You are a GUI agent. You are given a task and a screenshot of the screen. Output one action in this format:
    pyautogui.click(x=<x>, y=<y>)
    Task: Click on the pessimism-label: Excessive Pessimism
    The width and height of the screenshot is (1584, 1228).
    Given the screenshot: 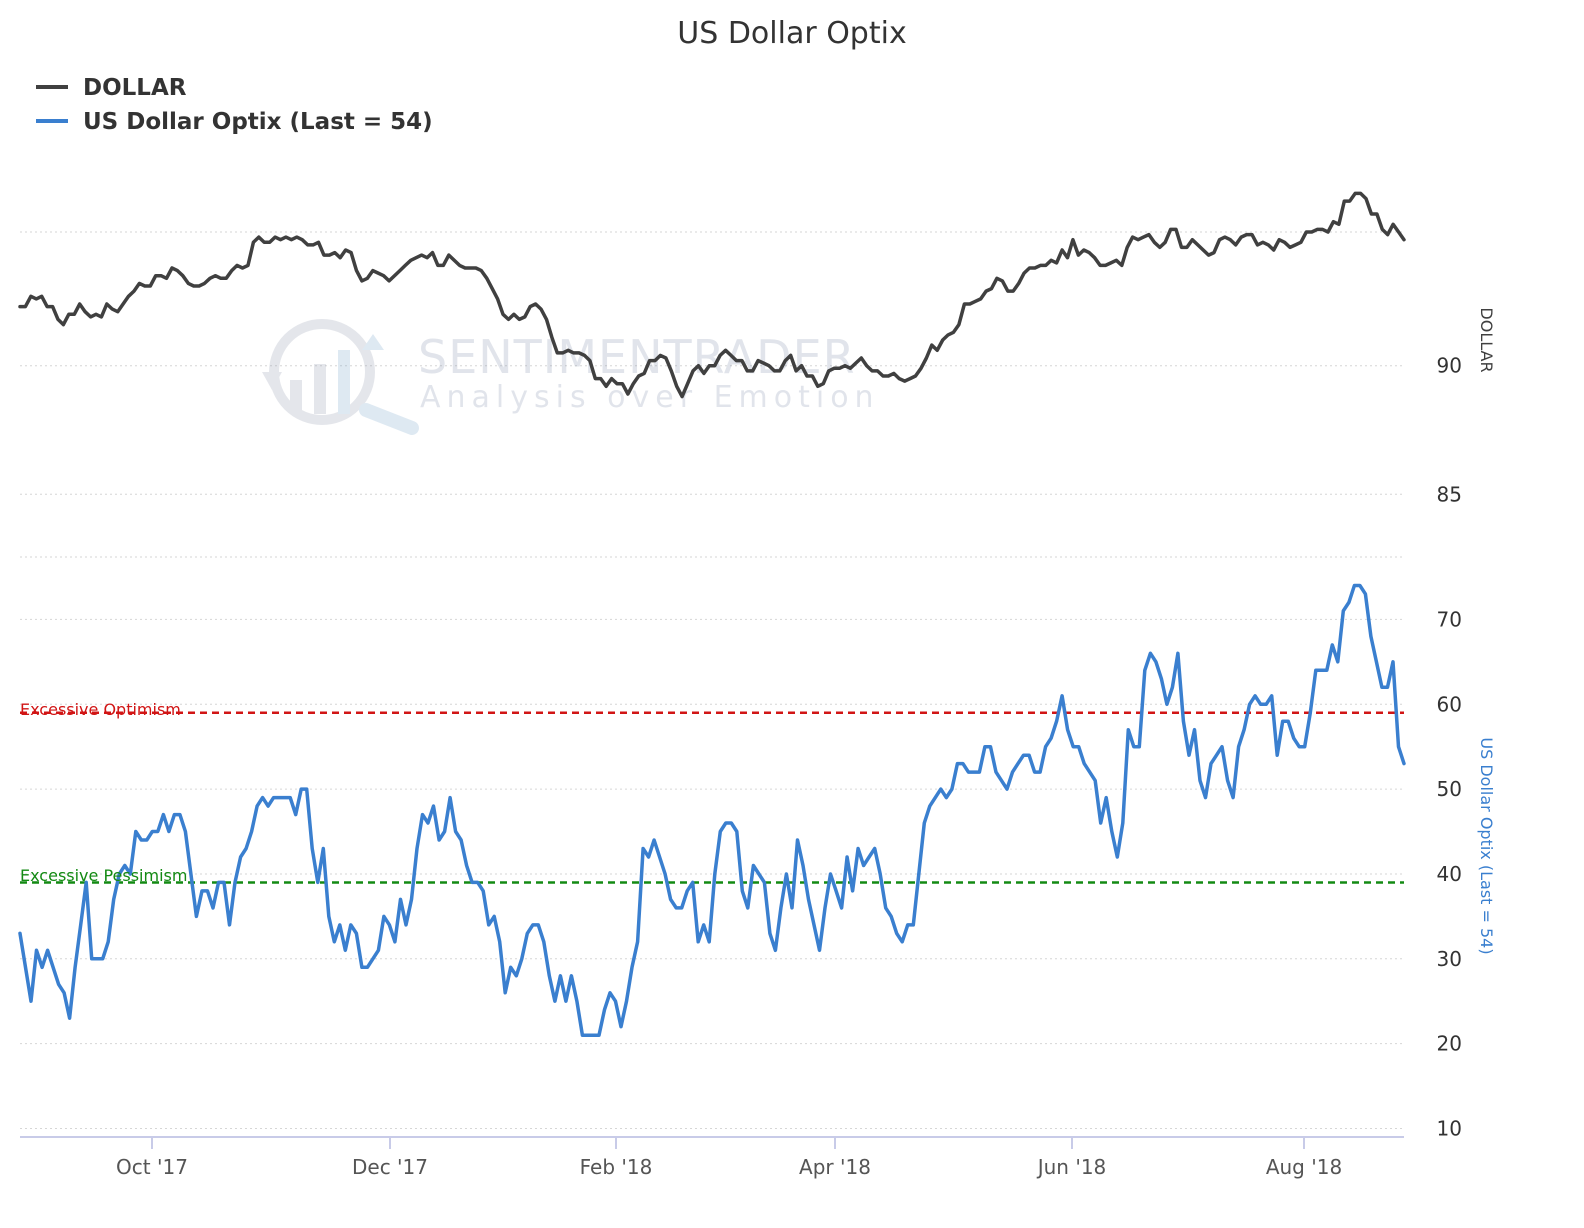 What is the action you would take?
    pyautogui.click(x=103, y=875)
    